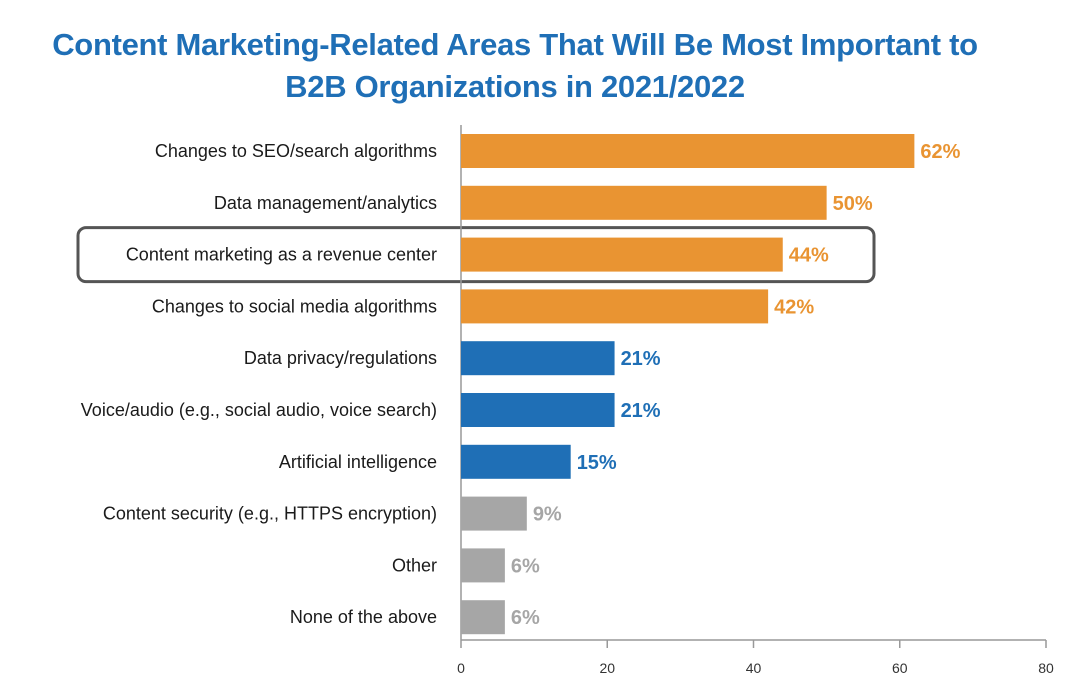 This screenshot has width=1080, height=693. What do you see at coordinates (414, 565) in the screenshot?
I see `category-label-8: Other` at bounding box center [414, 565].